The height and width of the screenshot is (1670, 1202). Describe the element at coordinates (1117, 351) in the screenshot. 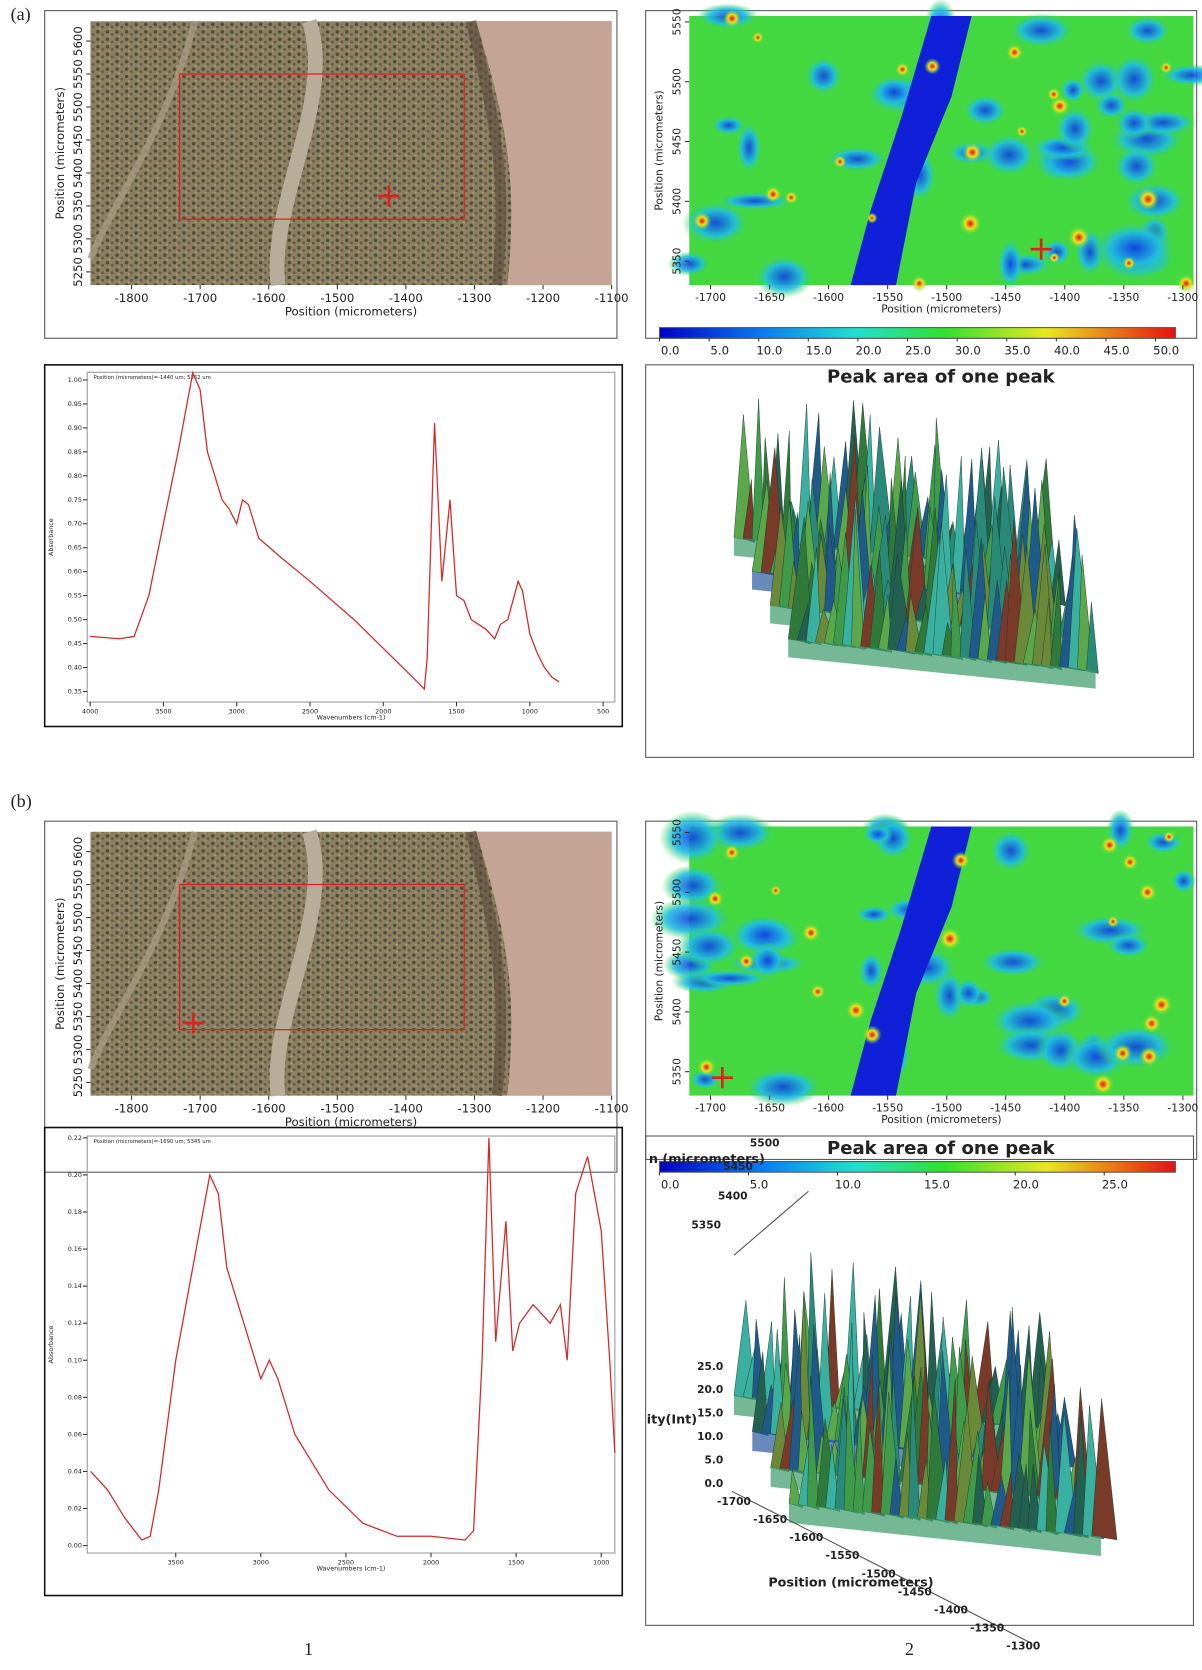

I see `colorbar-tick-label: 45.0` at that location.